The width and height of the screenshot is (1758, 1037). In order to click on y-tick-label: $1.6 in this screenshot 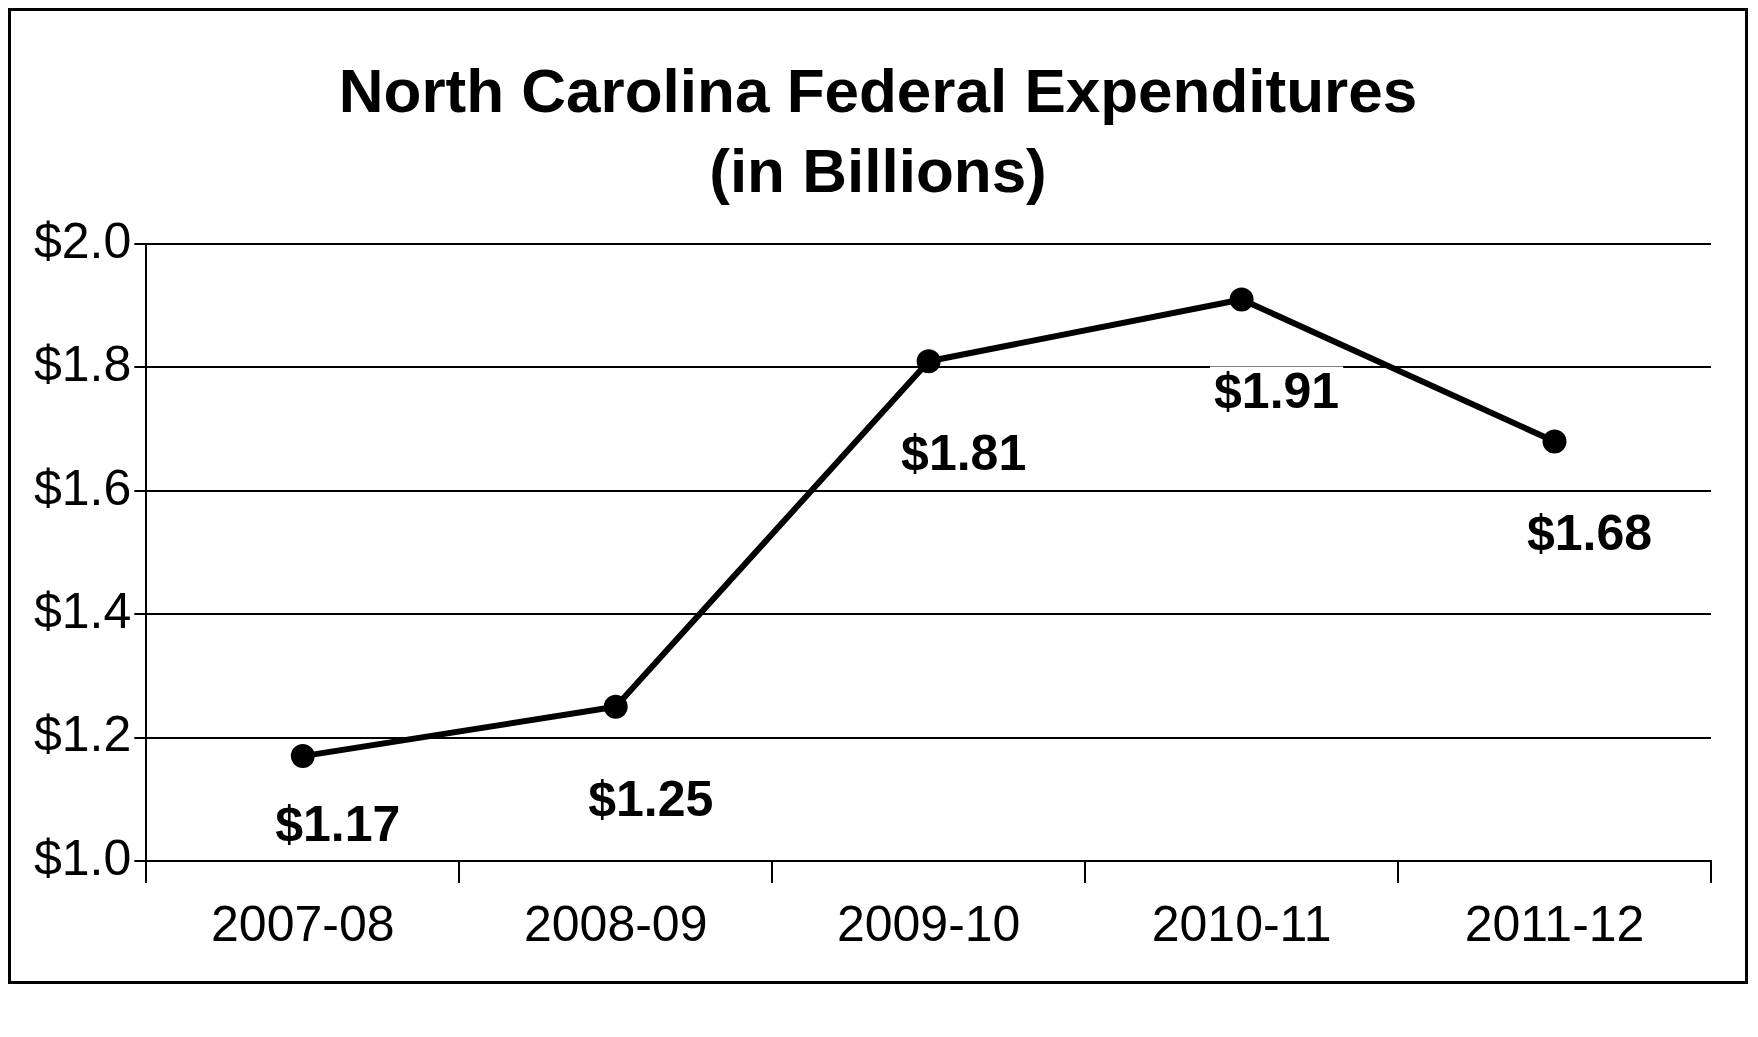, I will do `click(82, 487)`.